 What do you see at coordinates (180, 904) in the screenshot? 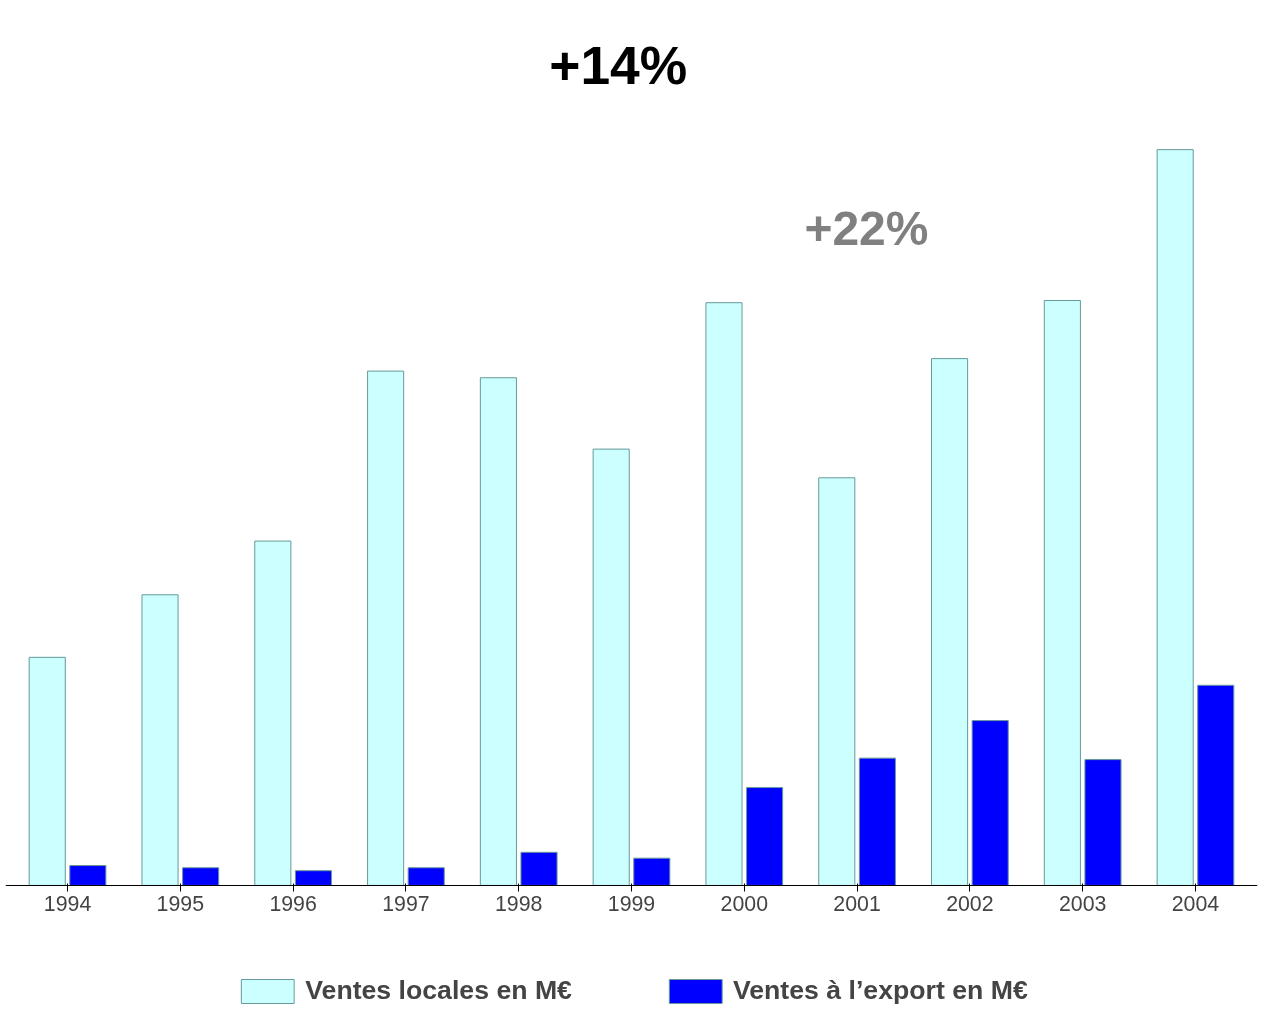
I see `x-tick-label: 1995` at bounding box center [180, 904].